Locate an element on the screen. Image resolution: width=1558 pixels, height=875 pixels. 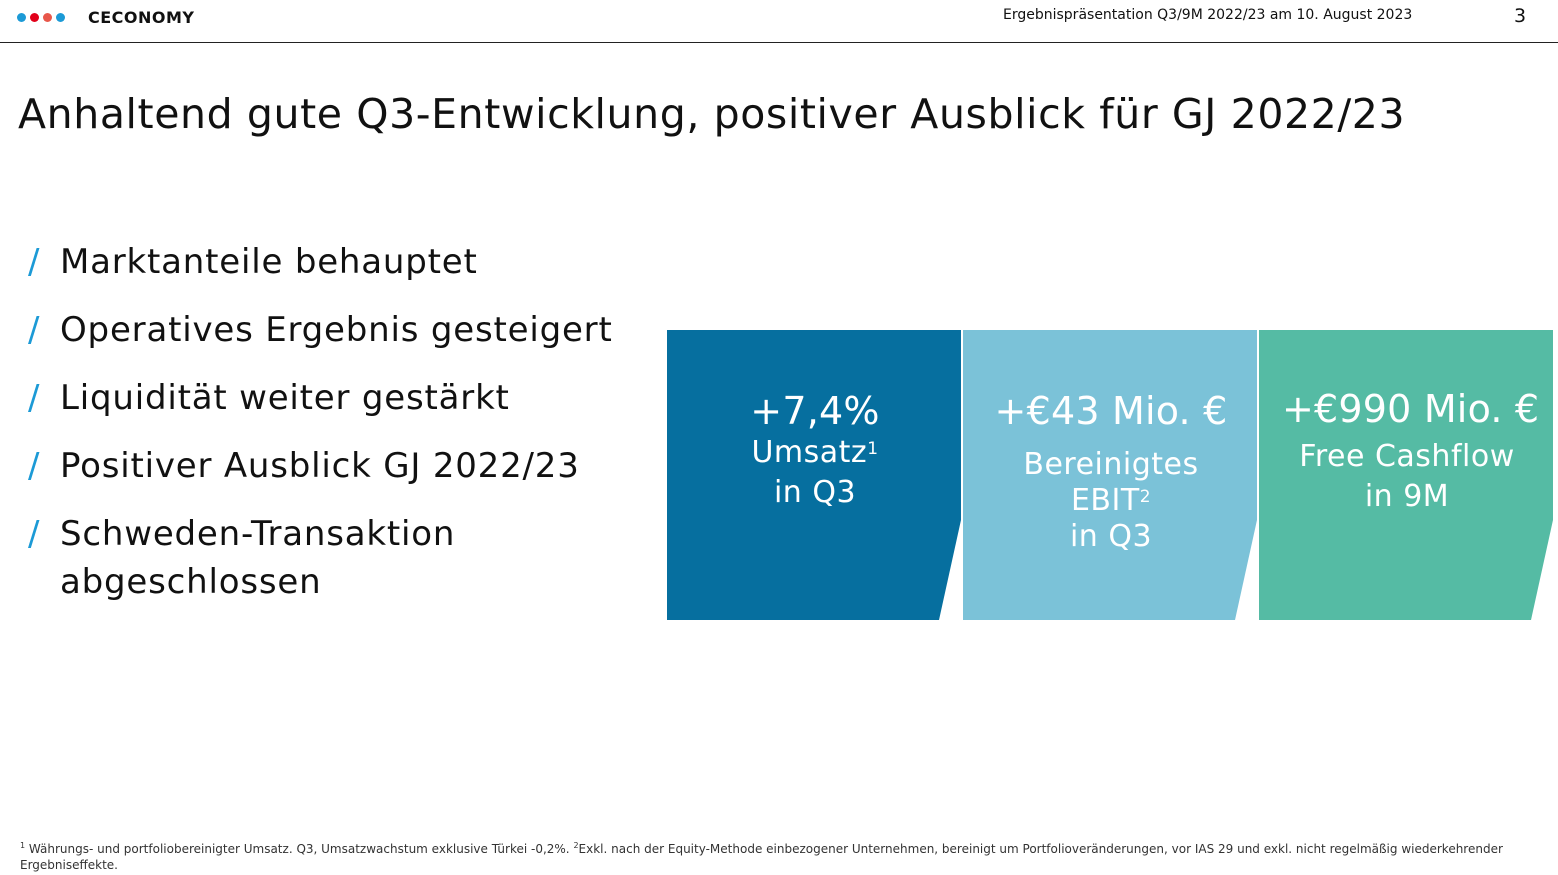
ceconomy-logo: CECONOMY is located at coordinates (106, 17).